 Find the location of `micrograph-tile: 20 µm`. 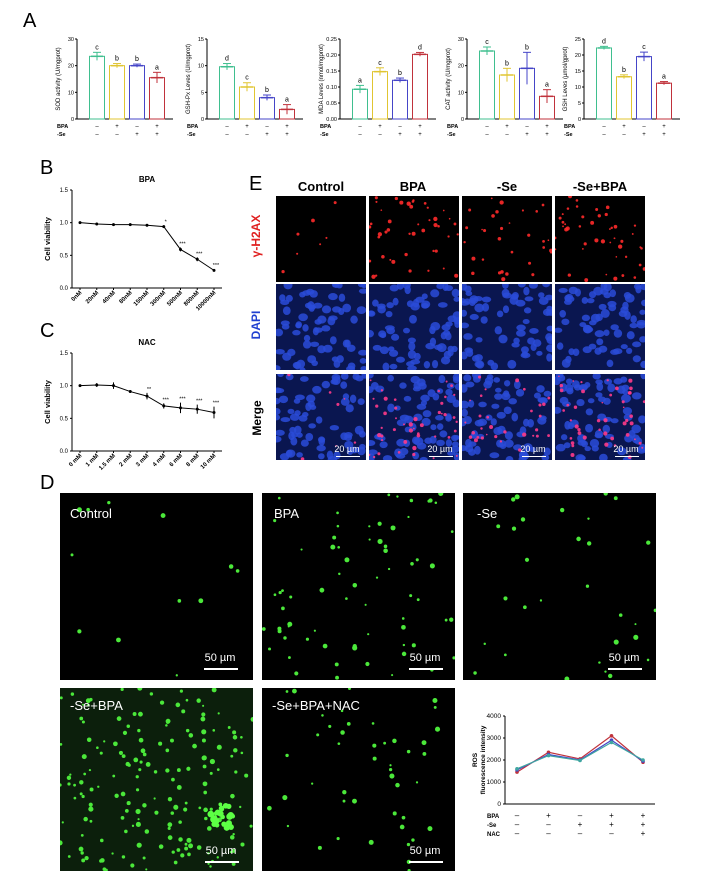

micrograph-tile: 20 µm is located at coordinates (600, 417).